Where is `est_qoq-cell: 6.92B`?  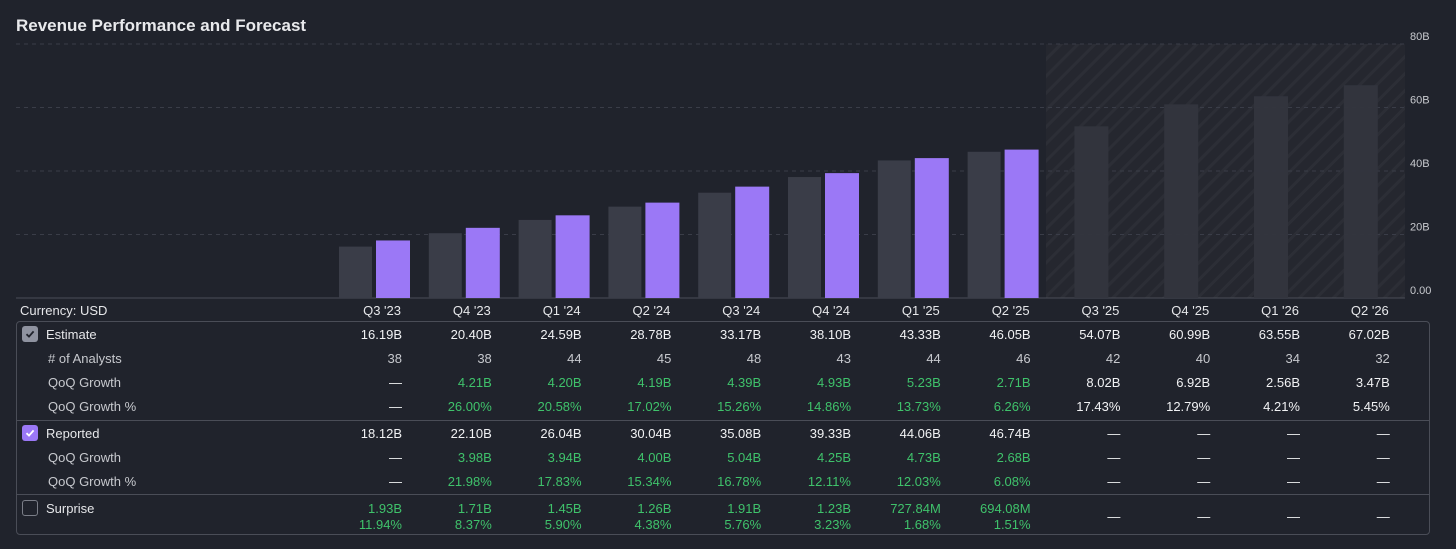 est_qoq-cell: 6.92B is located at coordinates (1193, 382).